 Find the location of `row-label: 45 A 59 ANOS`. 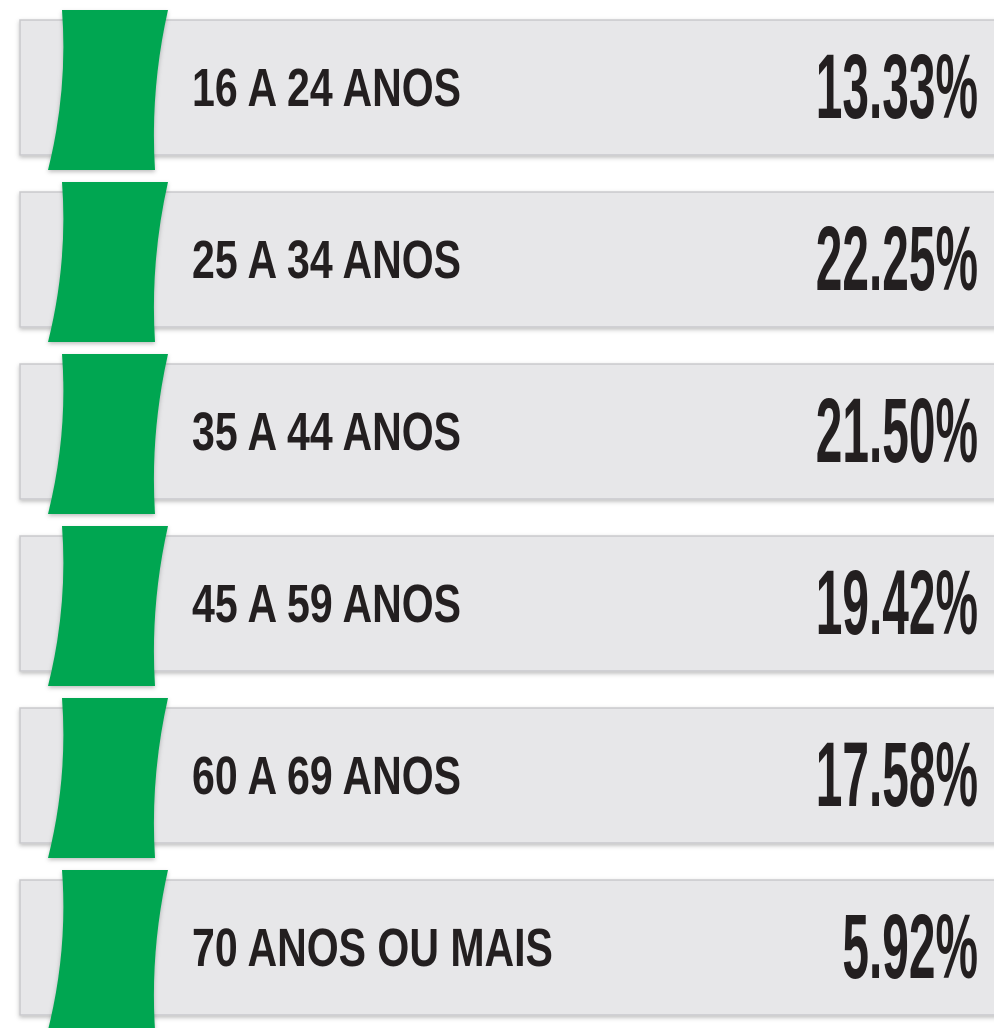

row-label: 45 A 59 ANOS is located at coordinates (326, 604).